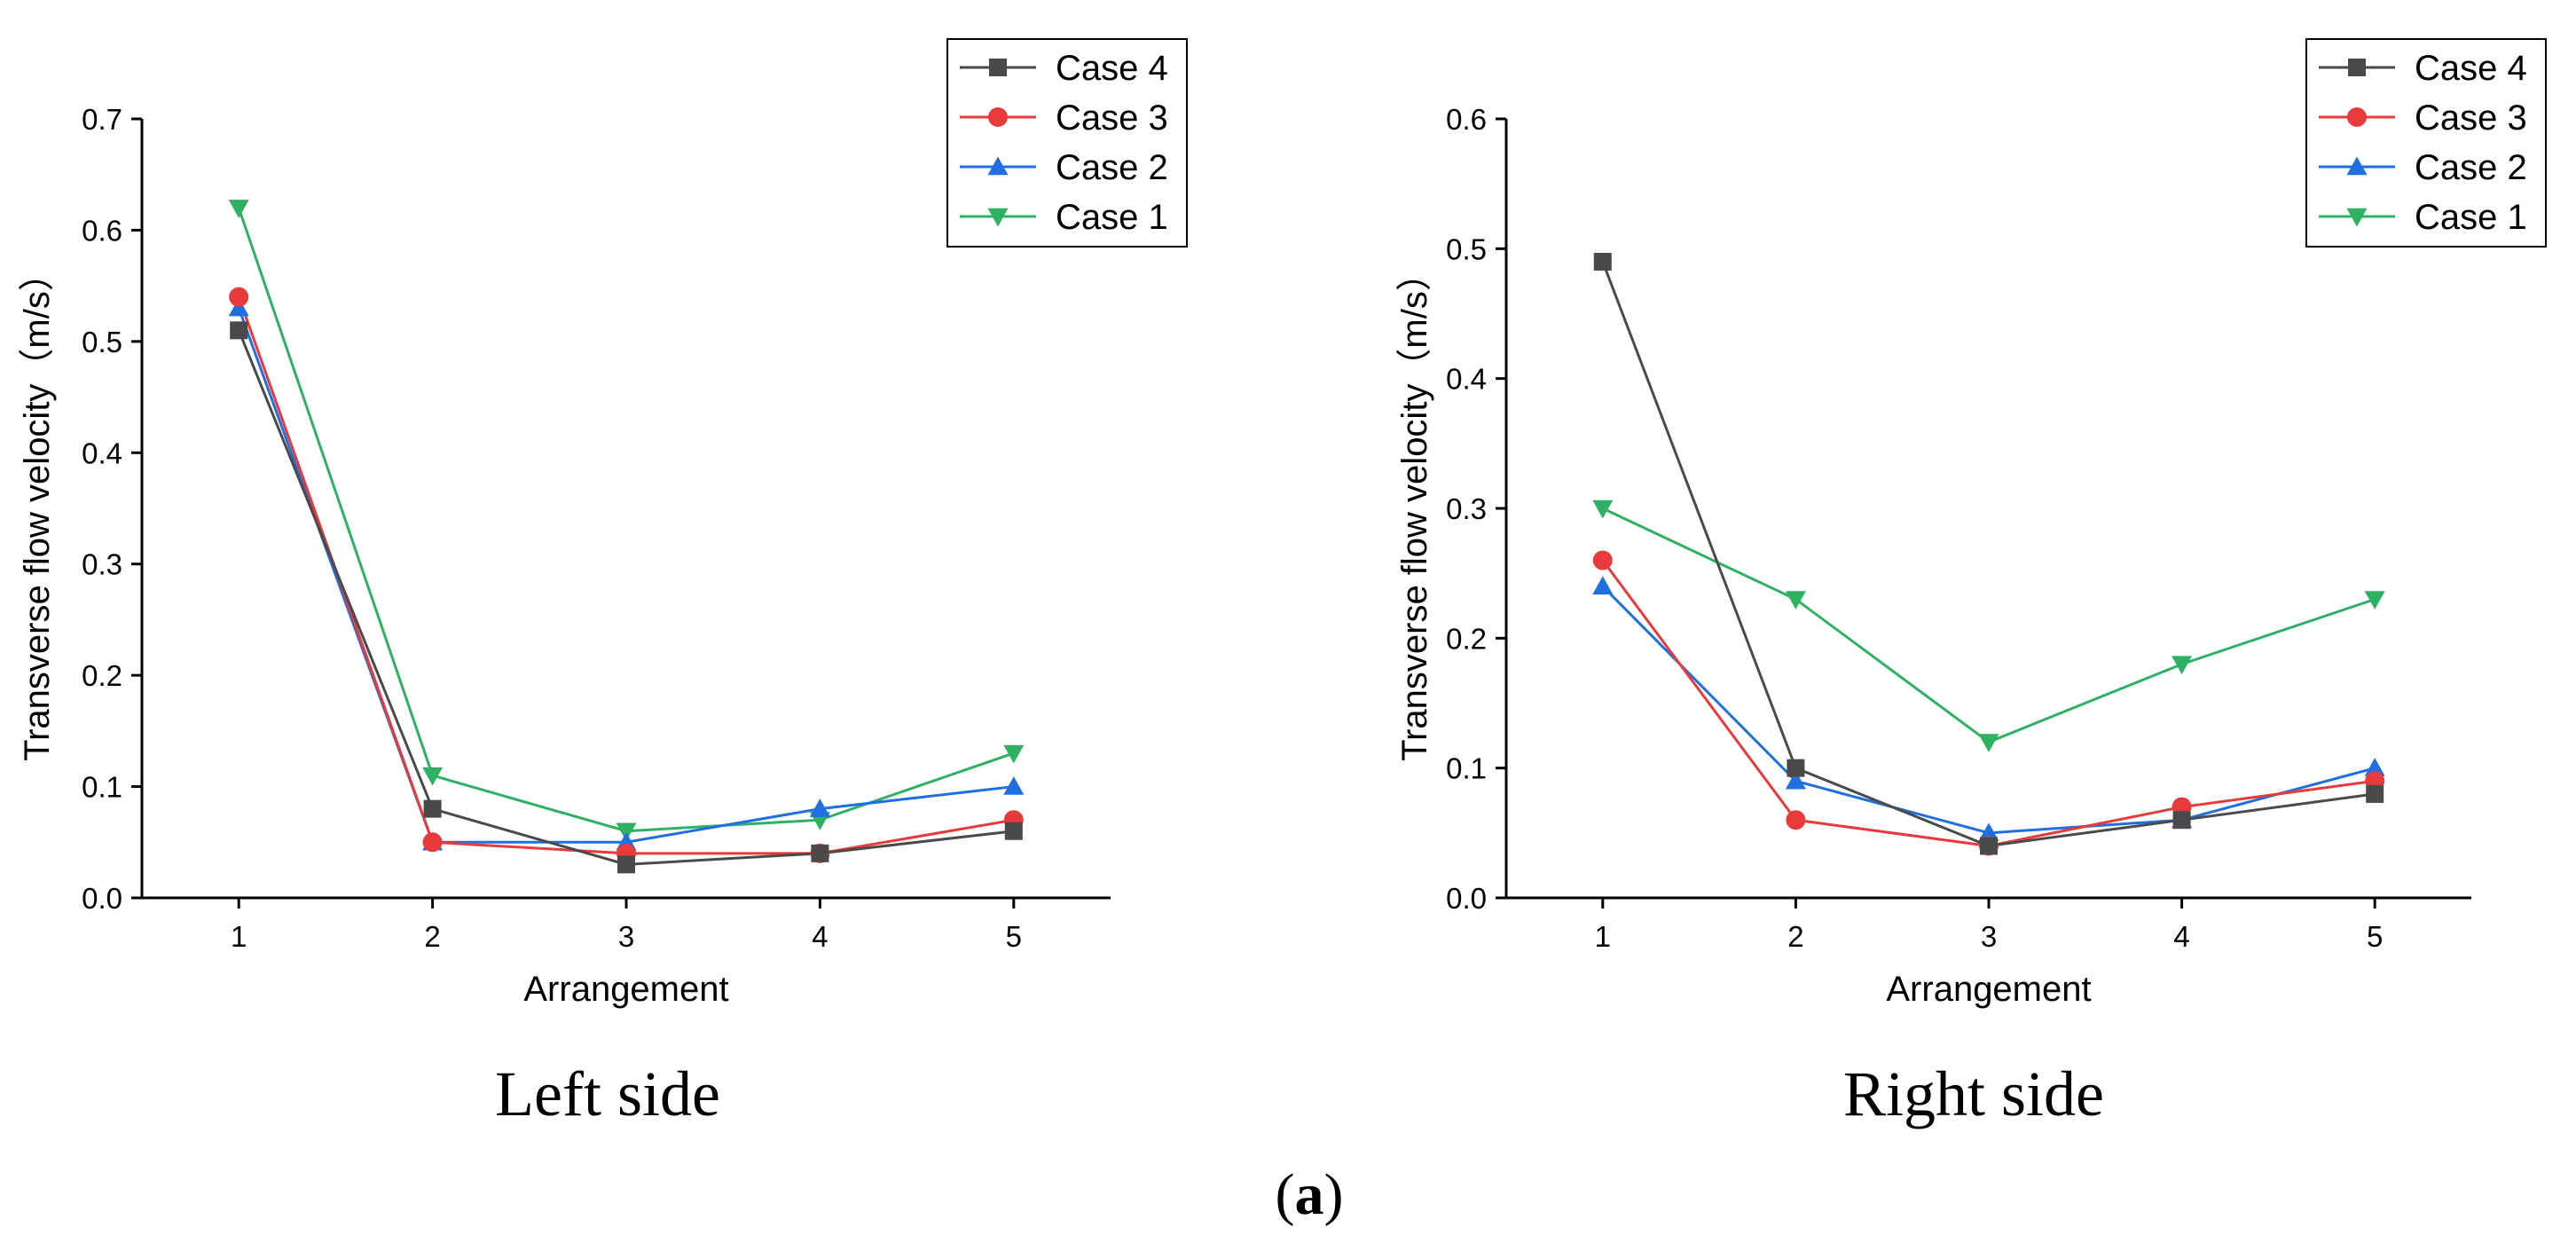 The width and height of the screenshot is (2576, 1243). What do you see at coordinates (1988, 989) in the screenshot?
I see `chart-right-x-axis-title: Arrangement` at bounding box center [1988, 989].